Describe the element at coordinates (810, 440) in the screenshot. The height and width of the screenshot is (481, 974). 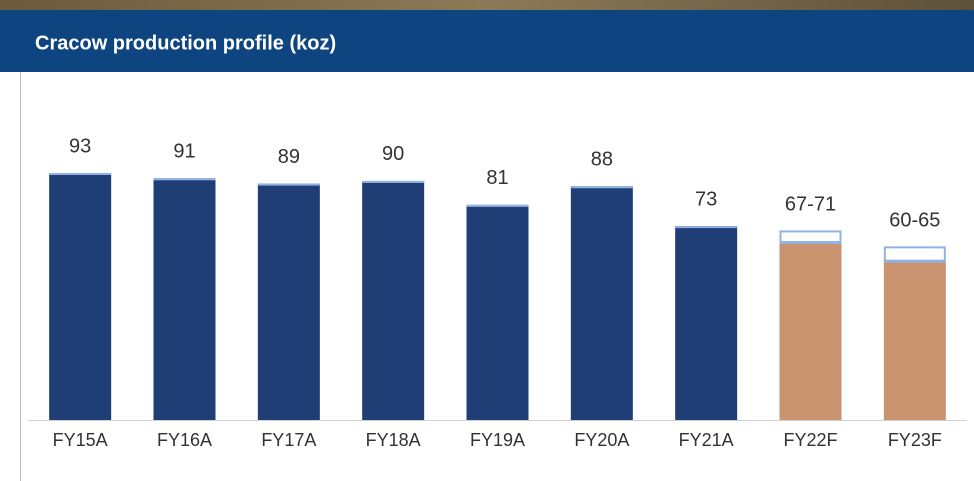
I see `x-tick-label: FY22F` at that location.